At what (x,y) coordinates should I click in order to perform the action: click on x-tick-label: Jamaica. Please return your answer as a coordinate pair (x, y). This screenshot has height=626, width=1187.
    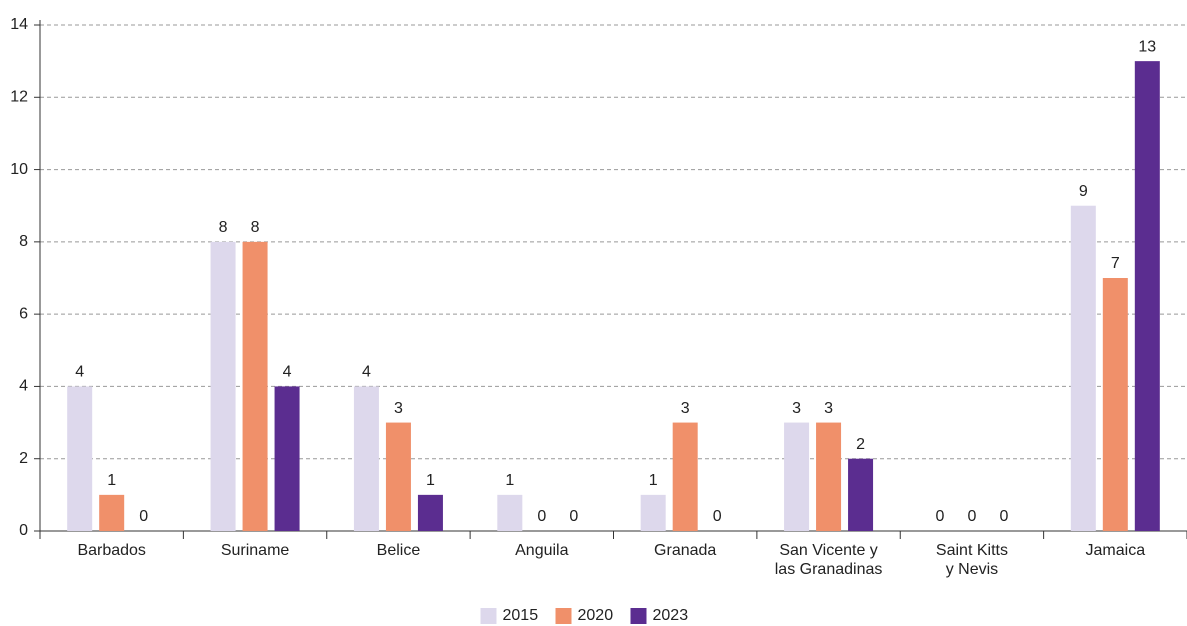
    Looking at the image, I should click on (1115, 550).